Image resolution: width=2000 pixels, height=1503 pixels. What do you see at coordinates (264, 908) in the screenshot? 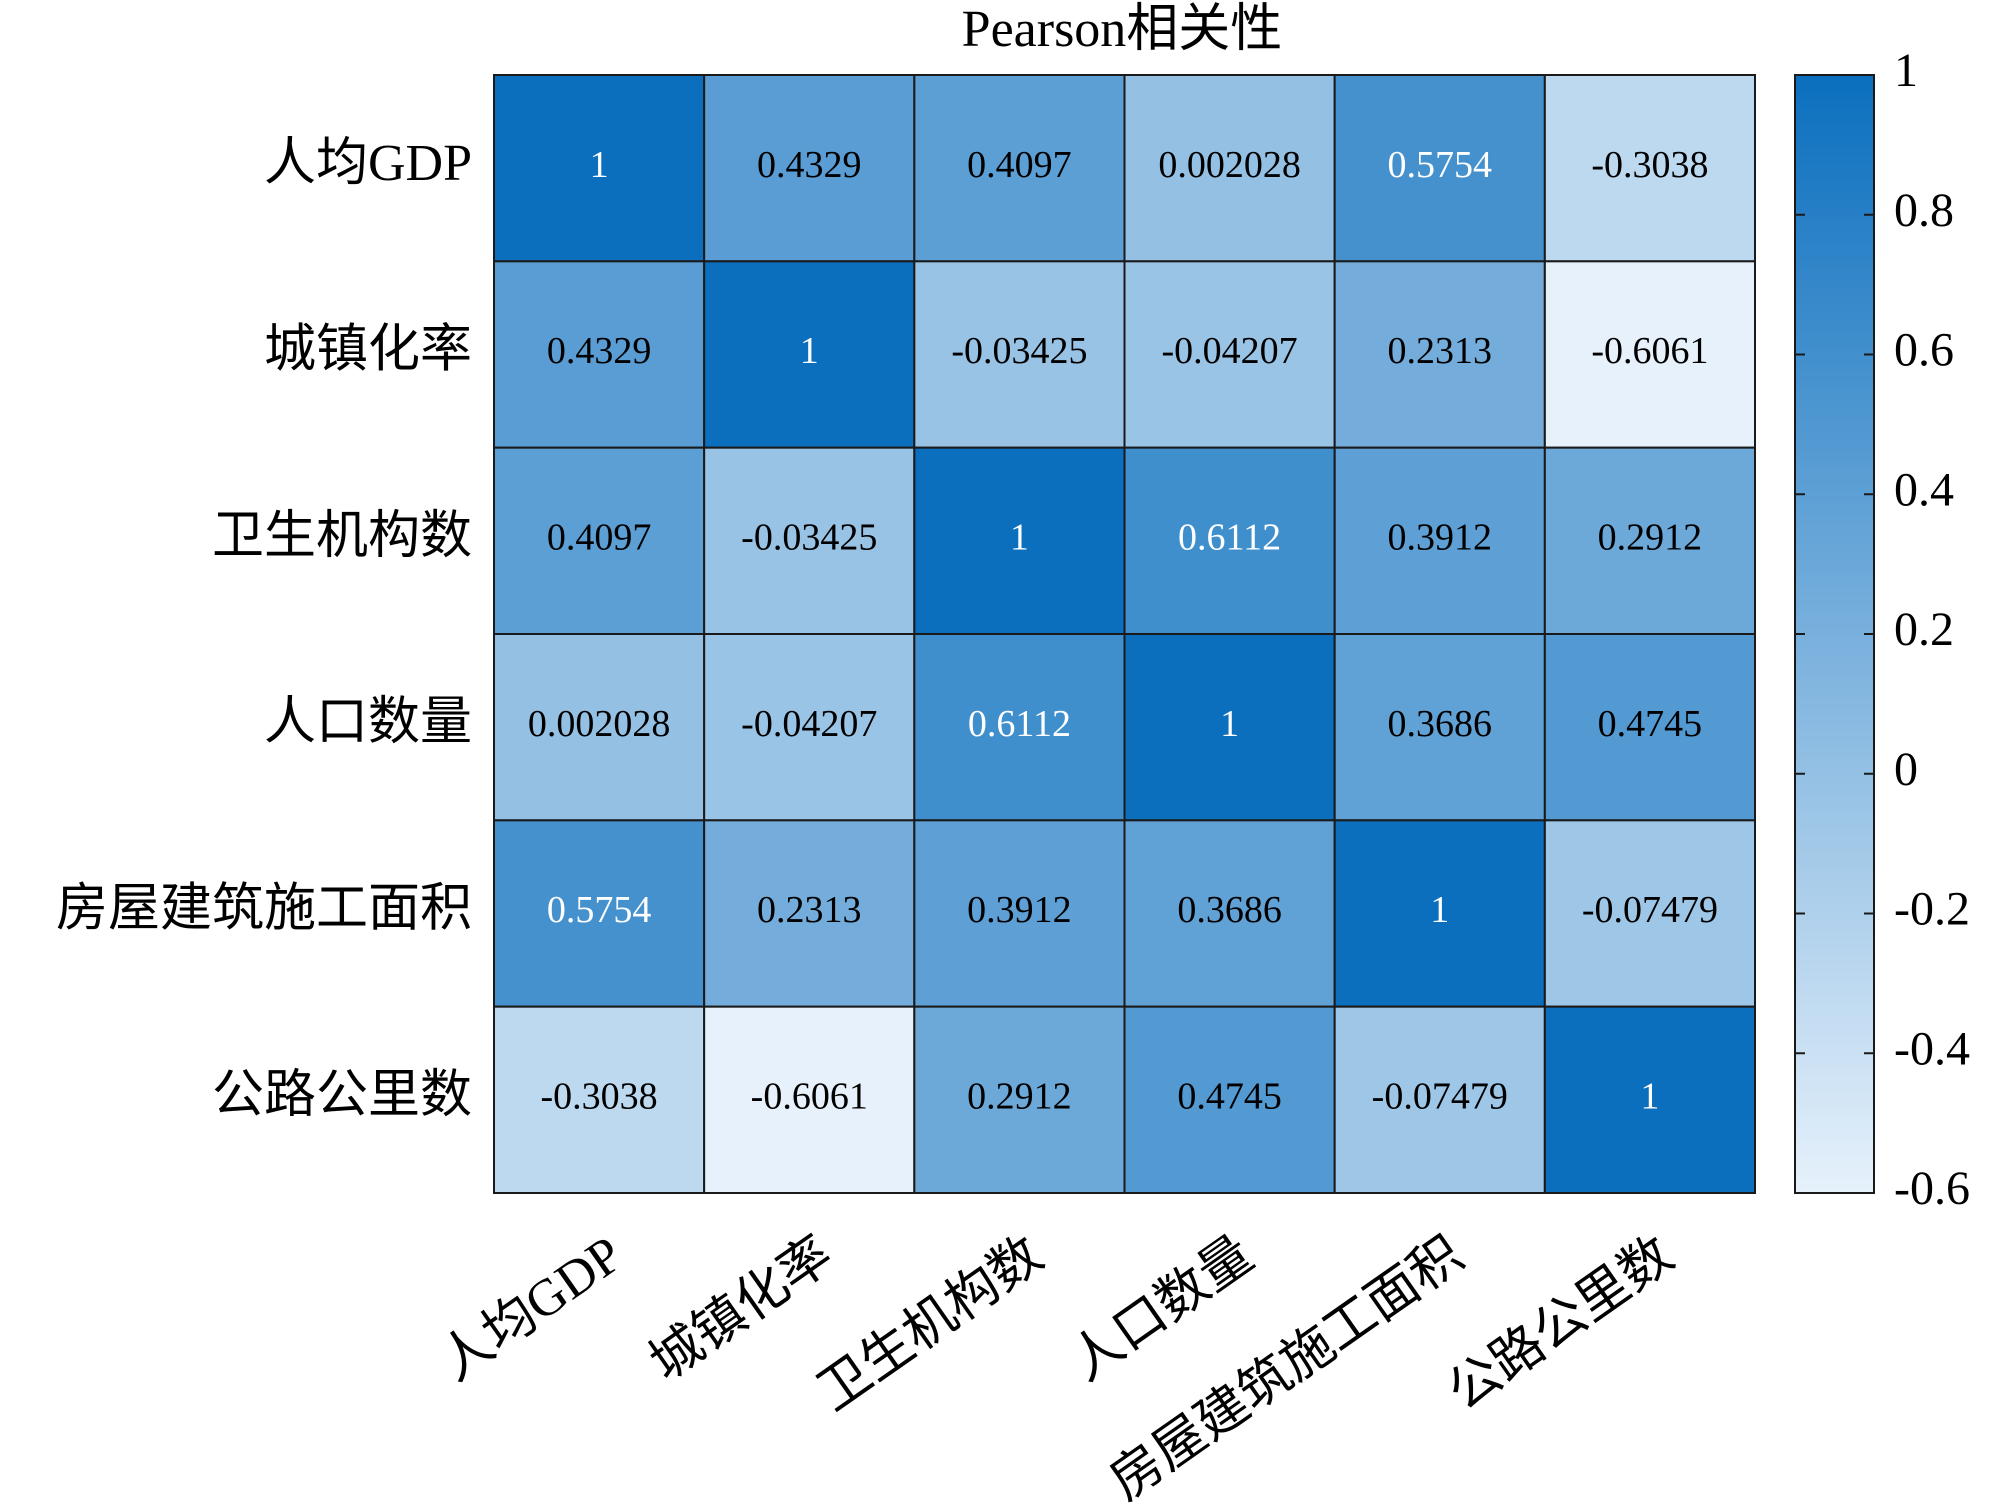
I see `y-tick-label: 房屋建筑施工面积` at bounding box center [264, 908].